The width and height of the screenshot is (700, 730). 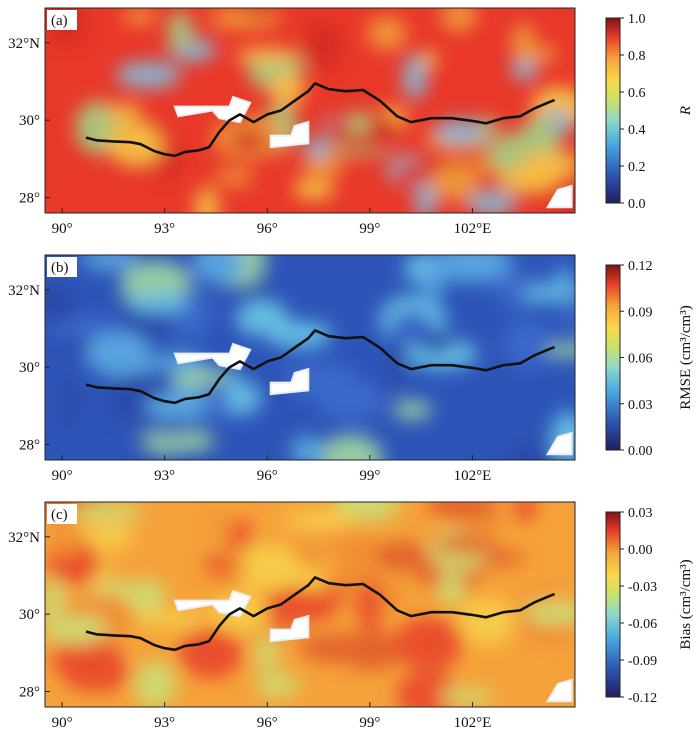 I want to click on mask-a-a, so click(x=212, y=109).